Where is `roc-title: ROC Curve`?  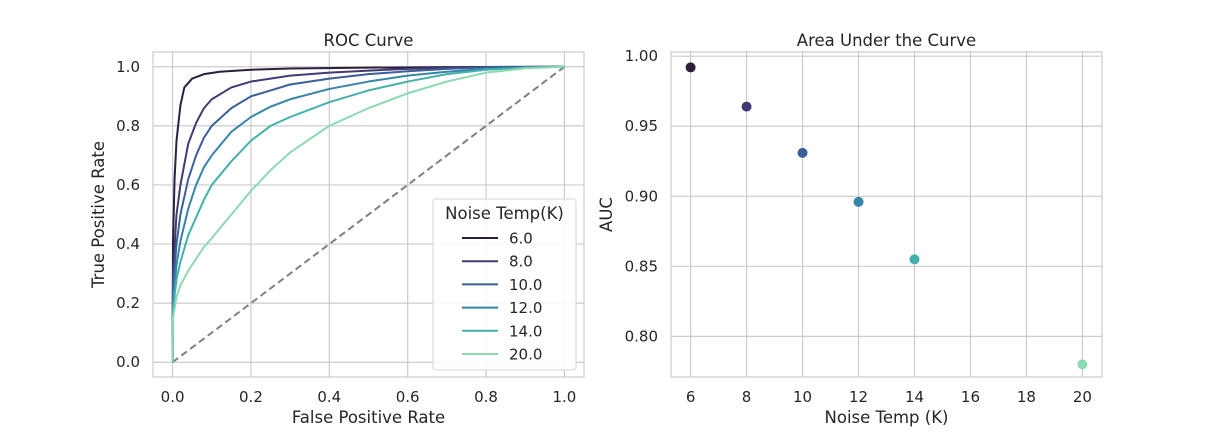
roc-title: ROC Curve is located at coordinates (369, 40).